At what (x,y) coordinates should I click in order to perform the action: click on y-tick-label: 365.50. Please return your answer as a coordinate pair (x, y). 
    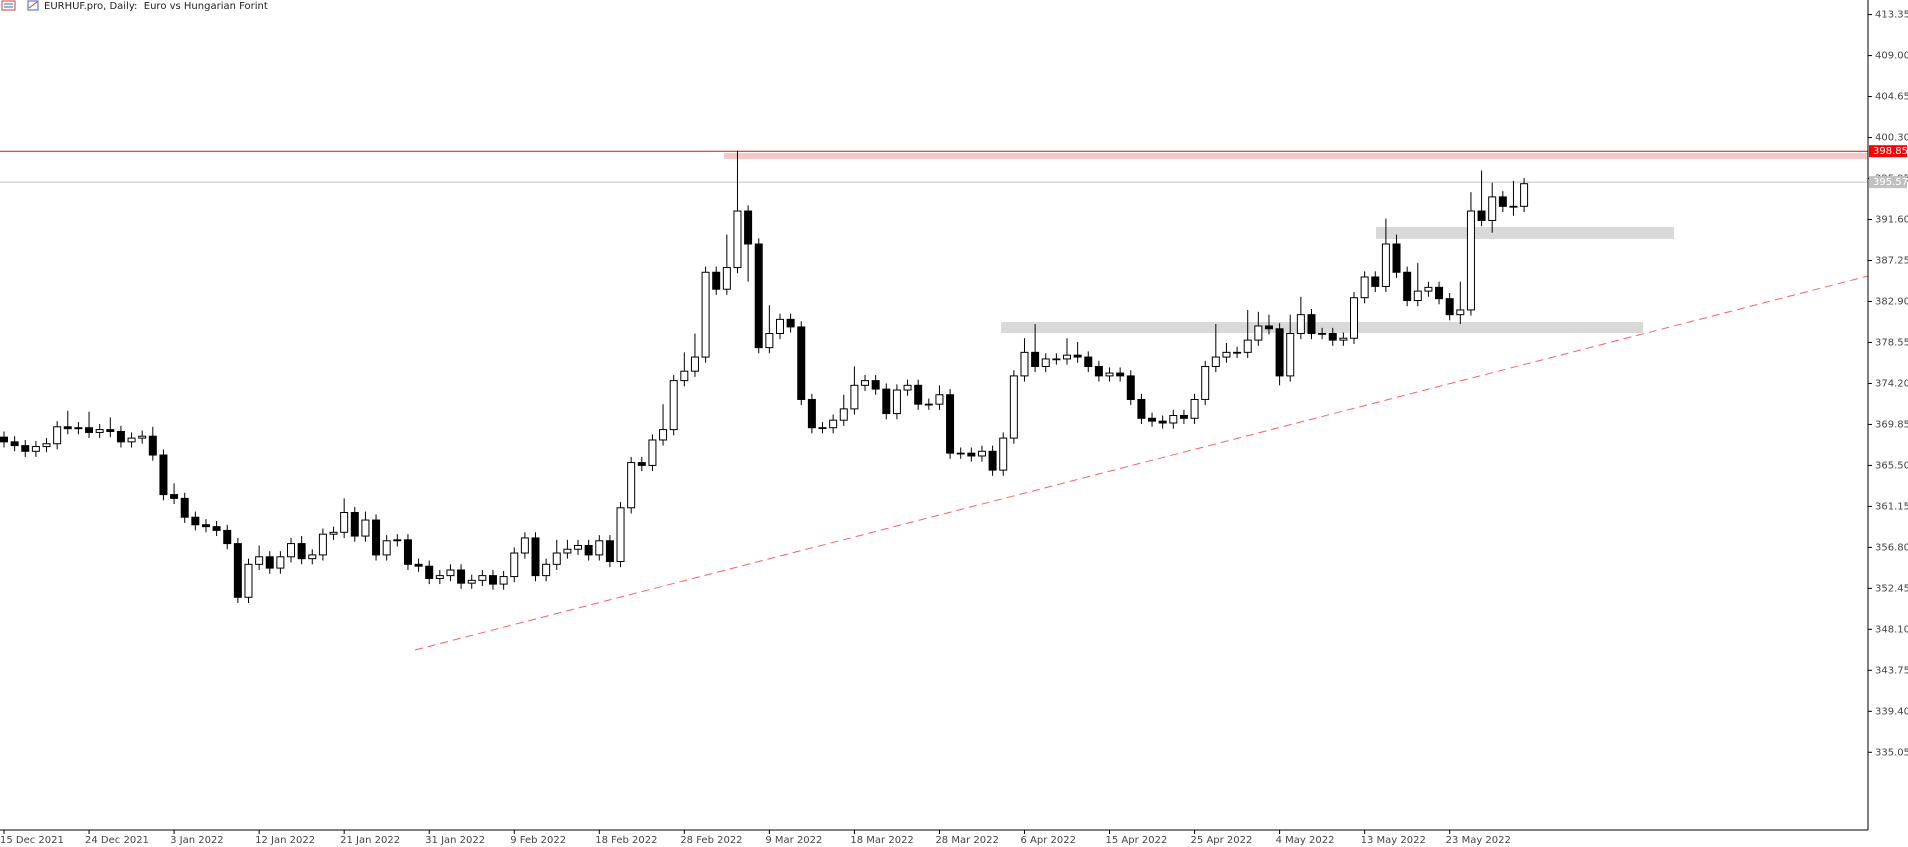
    Looking at the image, I should click on (1891, 465).